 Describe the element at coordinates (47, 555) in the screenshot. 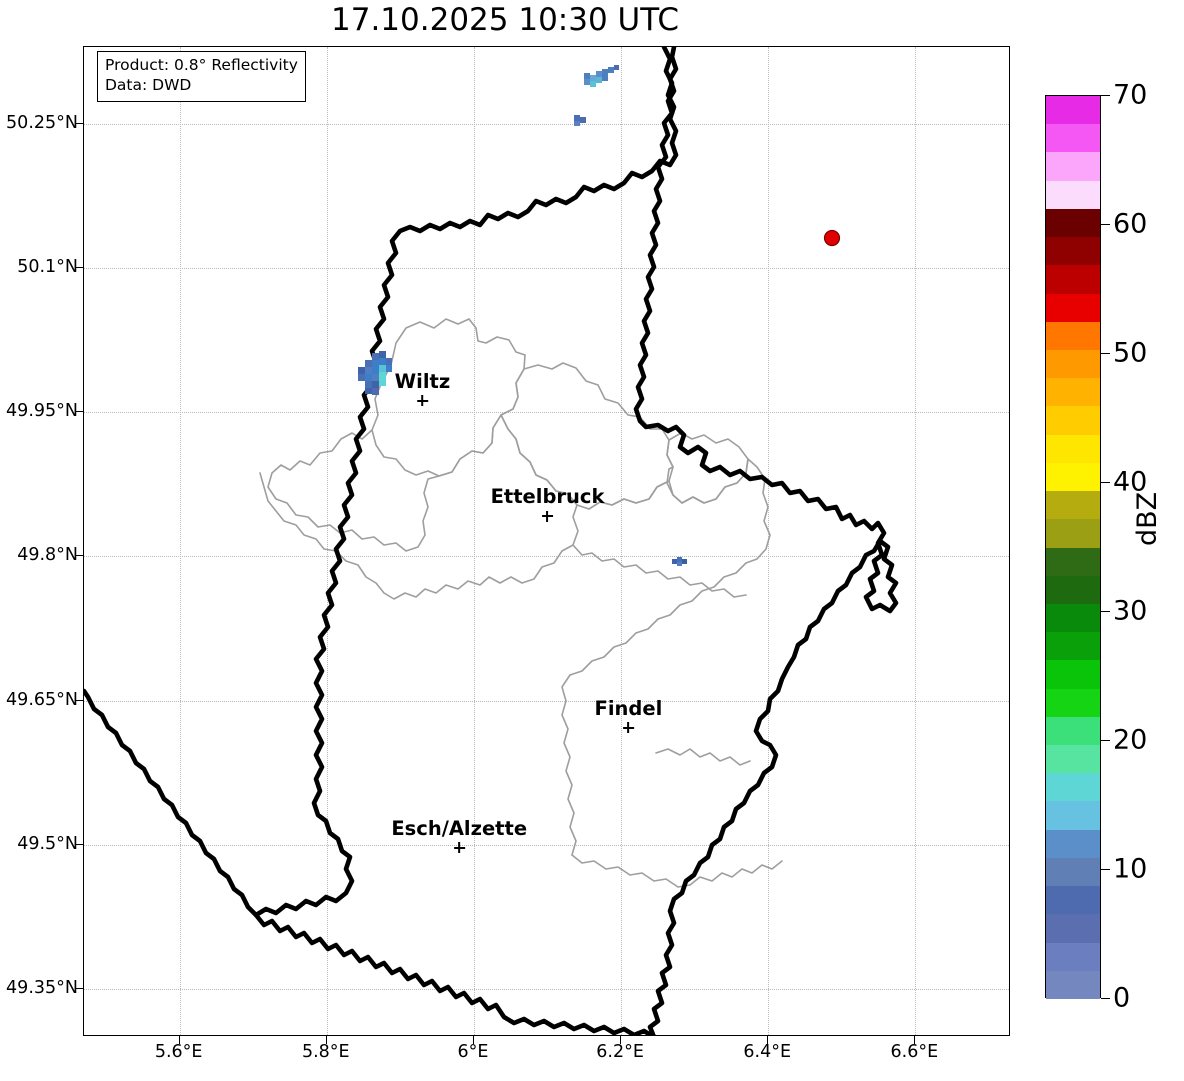

I see `y-tick-label: 49.8°N` at that location.